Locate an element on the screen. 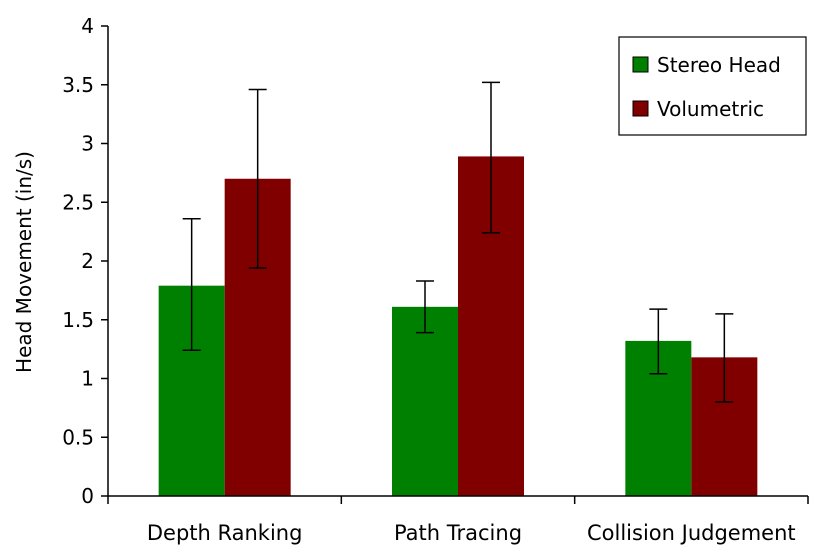 The width and height of the screenshot is (814, 546). y-ticks: 0 0.5 1 1.5 2 2.5 3 3.5 4 is located at coordinates (85, 261).